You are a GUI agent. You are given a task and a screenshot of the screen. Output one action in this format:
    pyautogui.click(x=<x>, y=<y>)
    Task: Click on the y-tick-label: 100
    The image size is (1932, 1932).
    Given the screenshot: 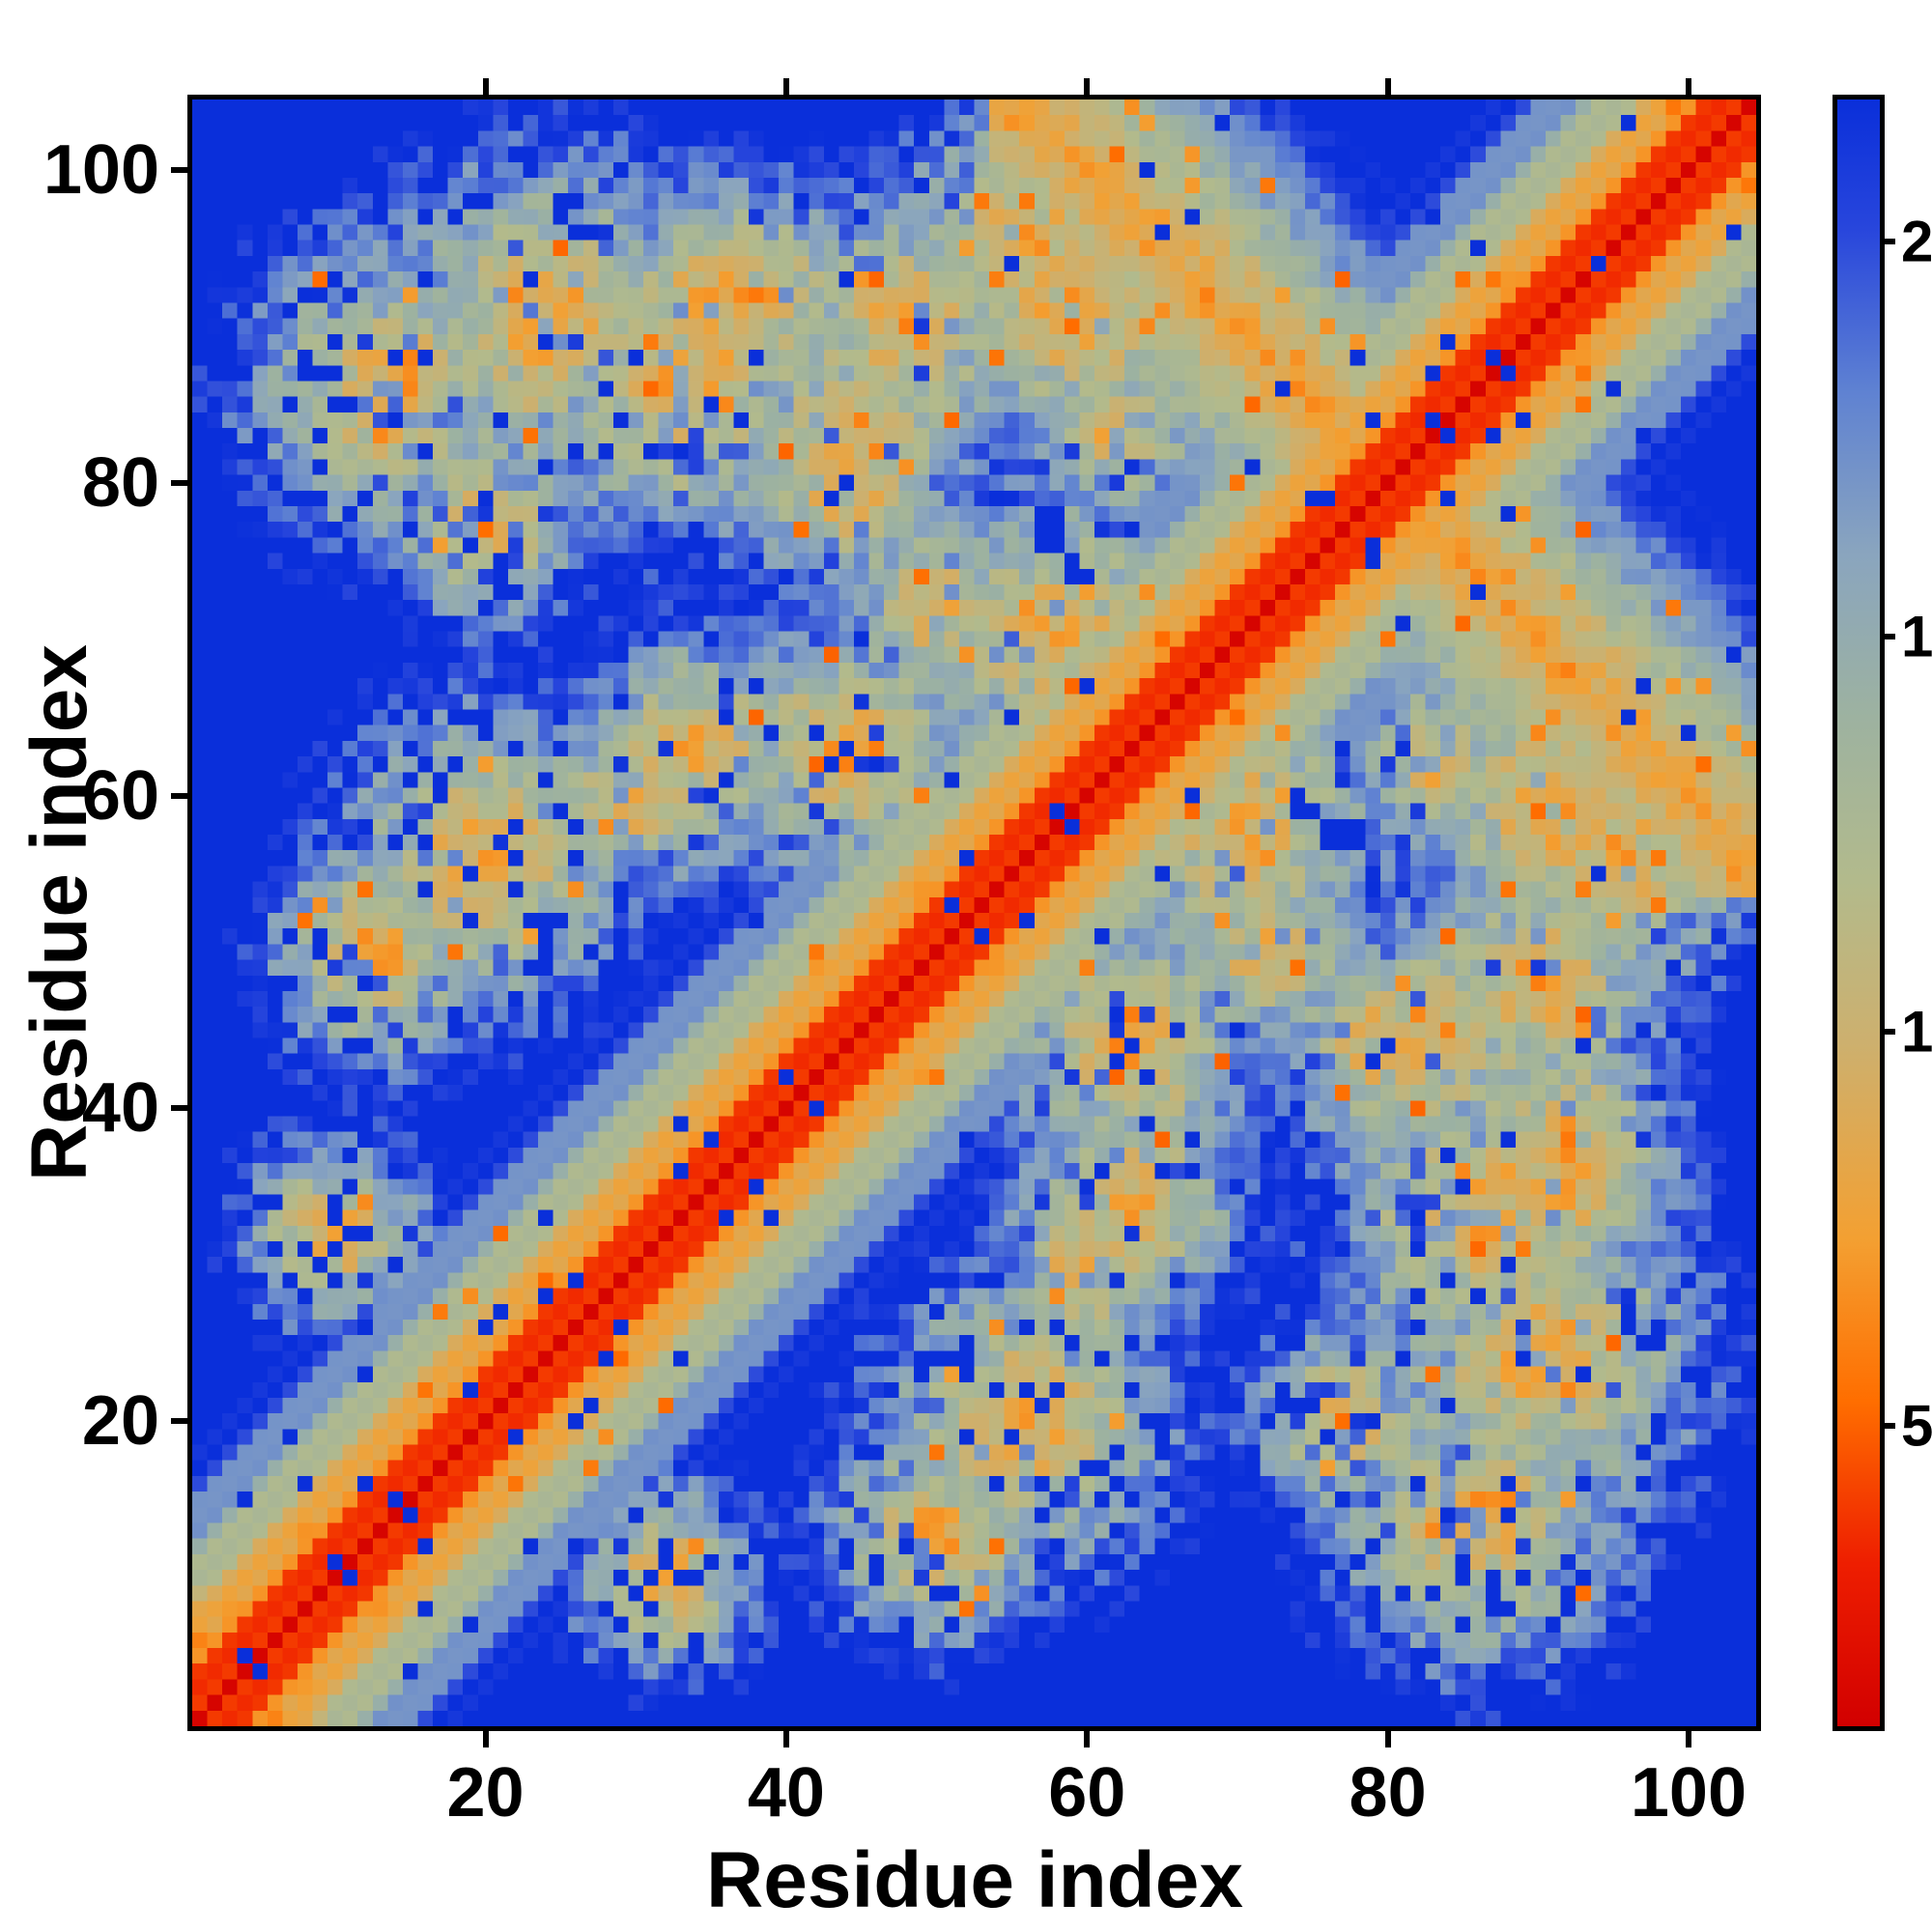 What is the action you would take?
    pyautogui.click(x=101, y=169)
    